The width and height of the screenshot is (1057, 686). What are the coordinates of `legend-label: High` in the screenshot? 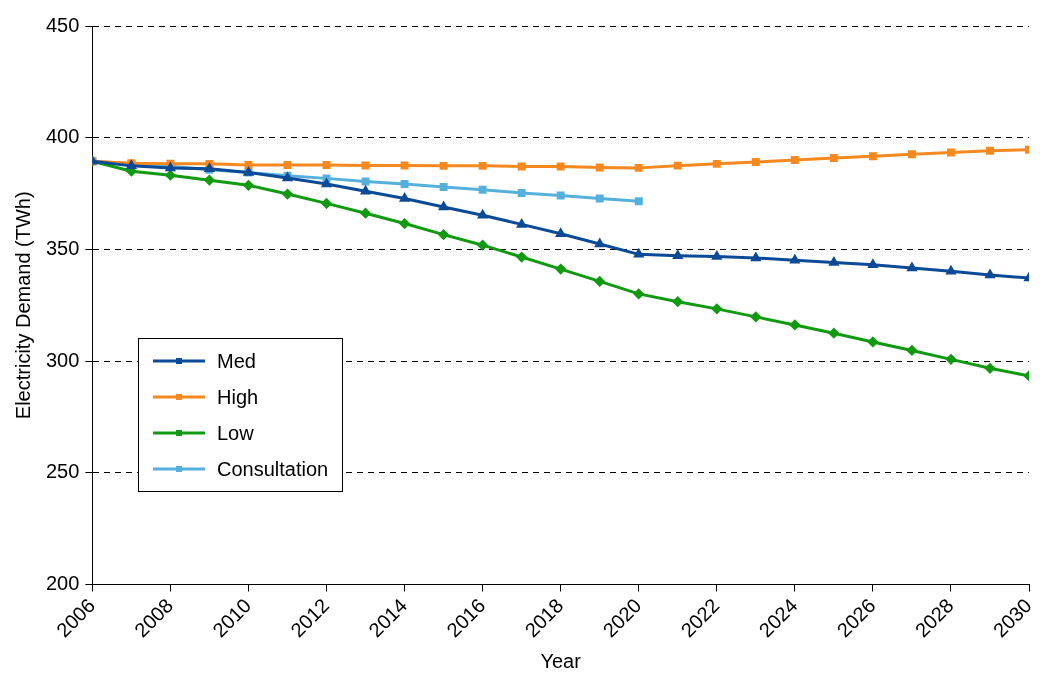 It's located at (238, 397).